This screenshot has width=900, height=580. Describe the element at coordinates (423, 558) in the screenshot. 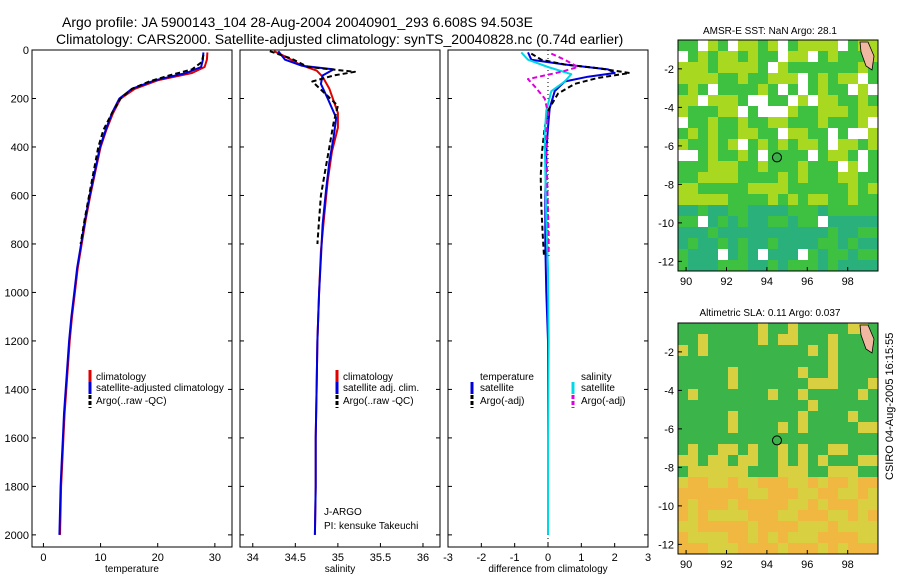

I see `salinity-xtick-label: 36` at that location.